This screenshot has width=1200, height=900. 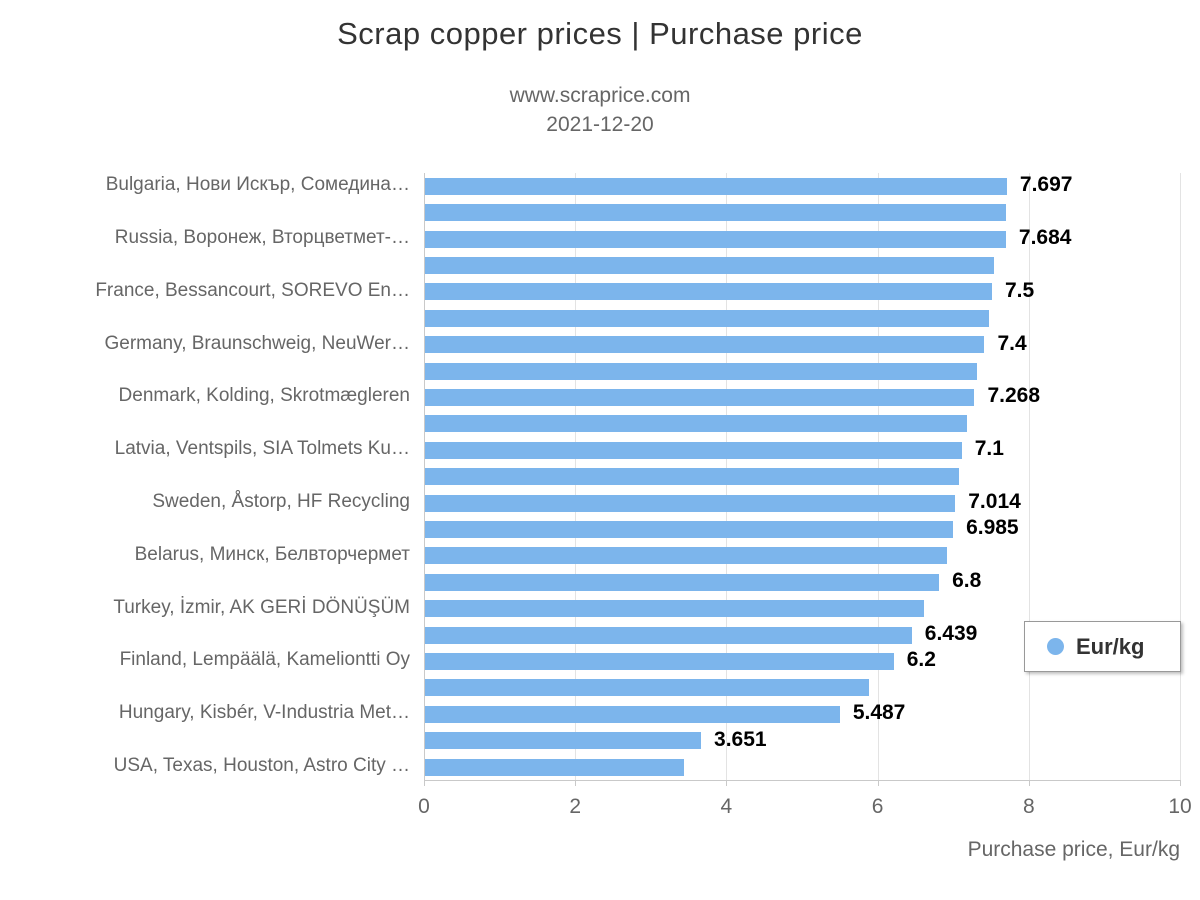 What do you see at coordinates (600, 33) in the screenshot?
I see `chart-title: Scrap copper prices | Purchase price` at bounding box center [600, 33].